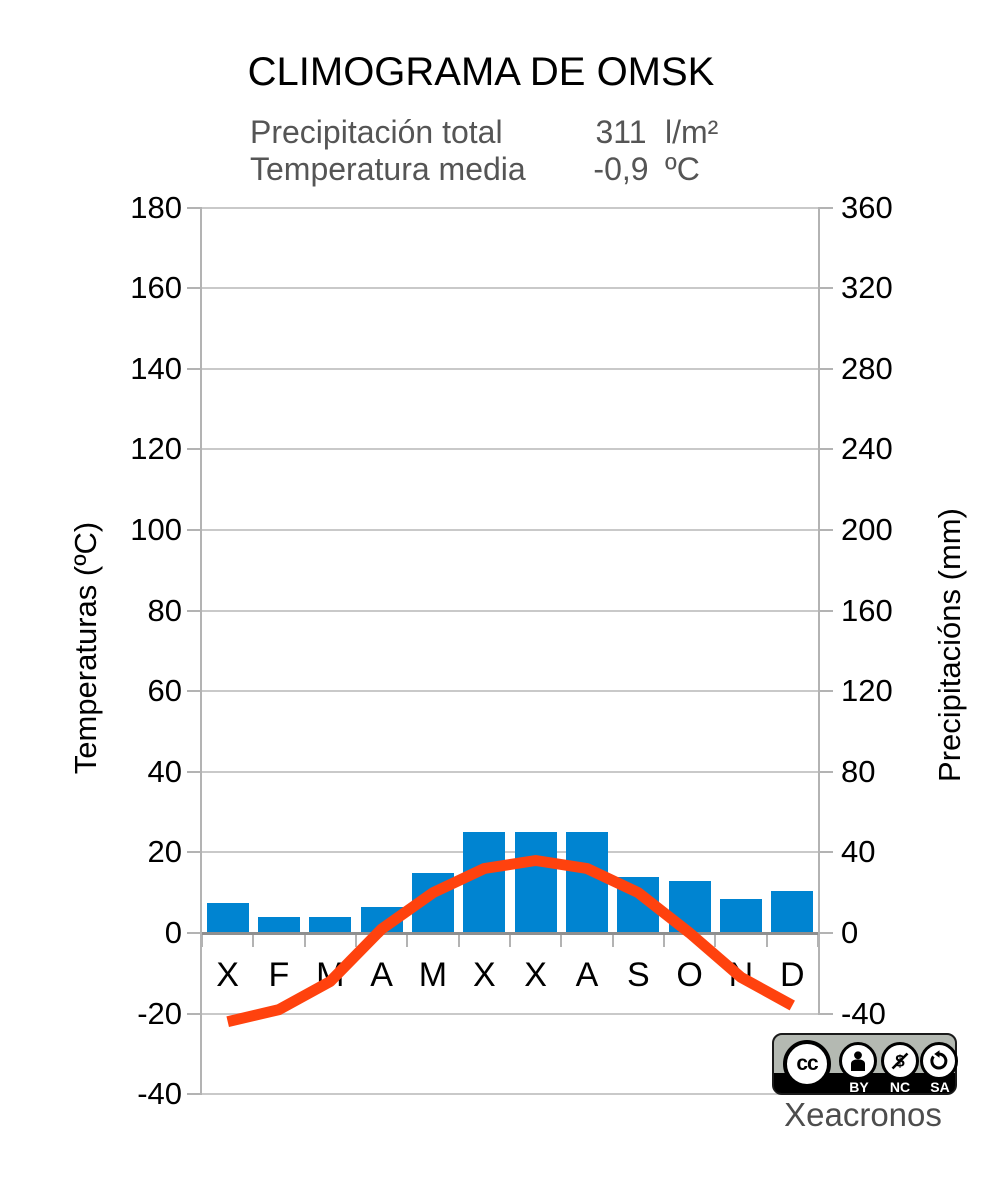 The image size is (996, 1182). Describe the element at coordinates (279, 975) in the screenshot. I see `month-label: F` at that location.